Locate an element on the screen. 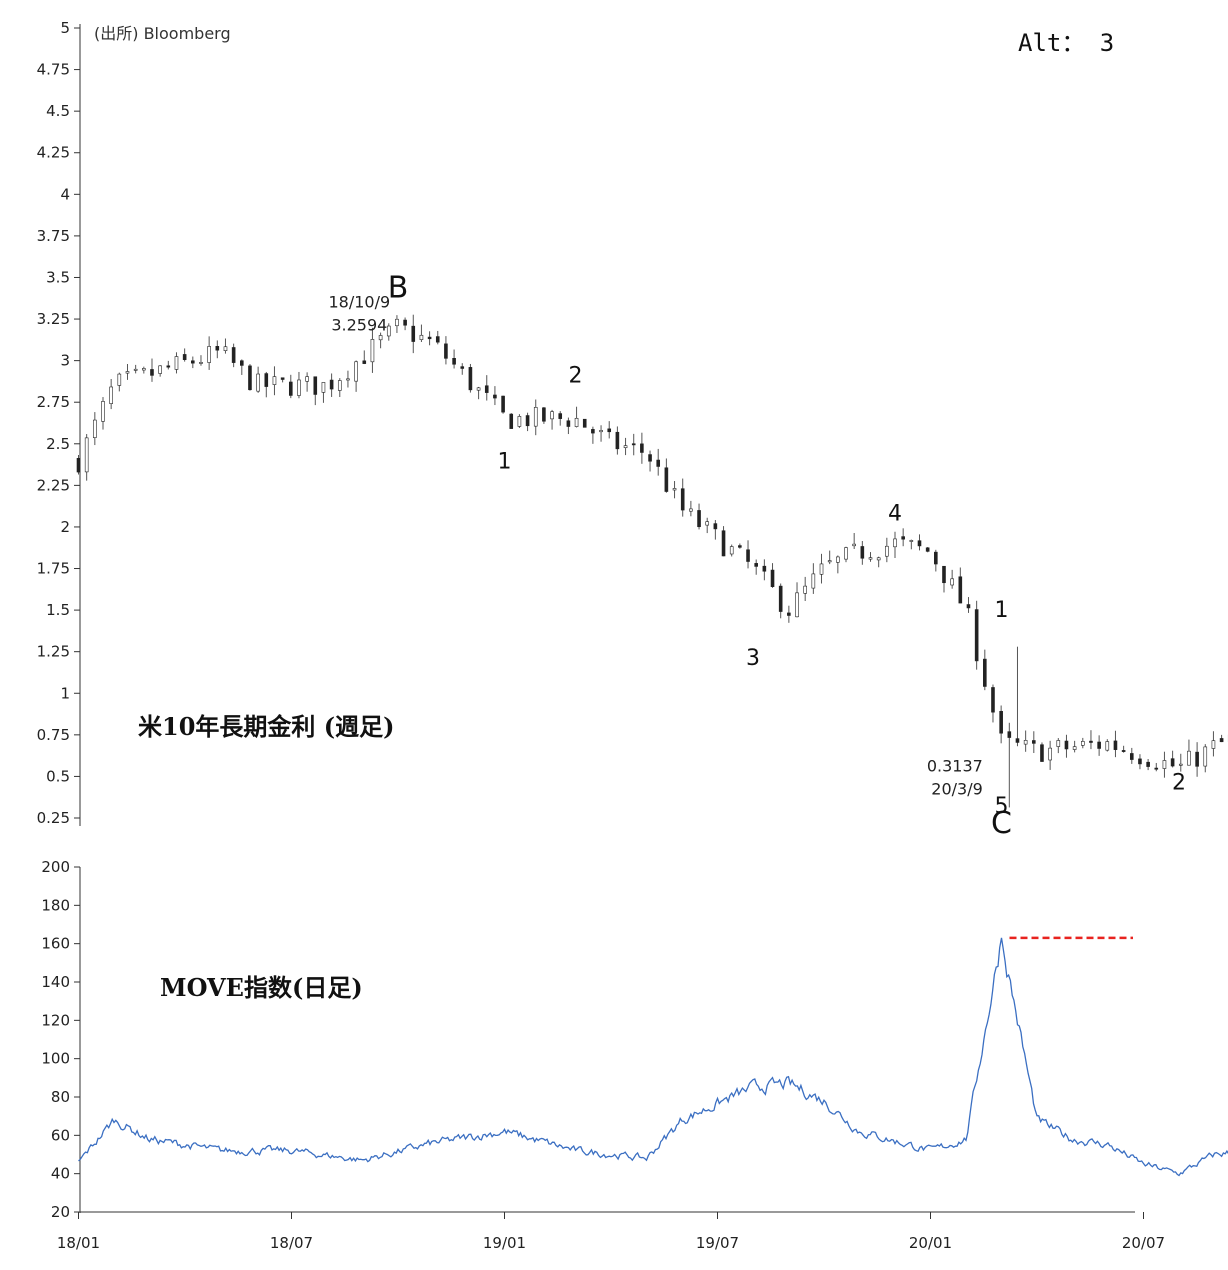 This screenshot has width=1228, height=1270. rate-chart-title: 米10年長期金利 (週足) is located at coordinates (266, 726).